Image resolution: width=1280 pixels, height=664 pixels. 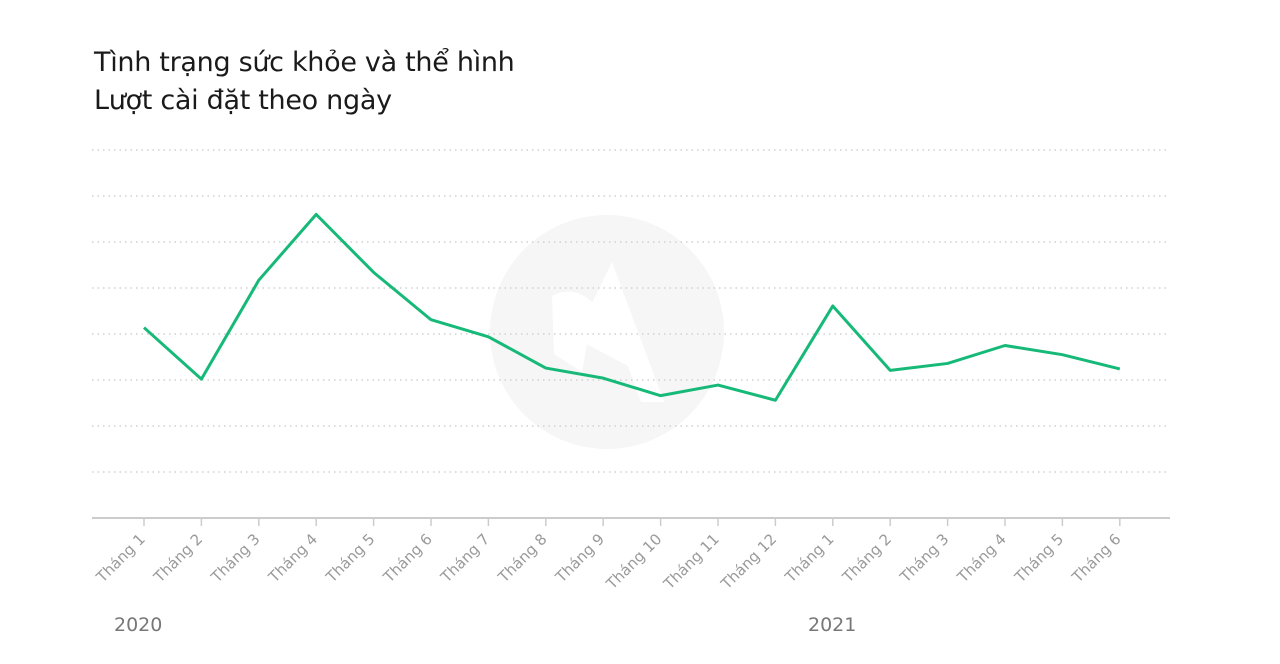 What do you see at coordinates (832, 625) in the screenshot?
I see `year-label-2021: 2021` at bounding box center [832, 625].